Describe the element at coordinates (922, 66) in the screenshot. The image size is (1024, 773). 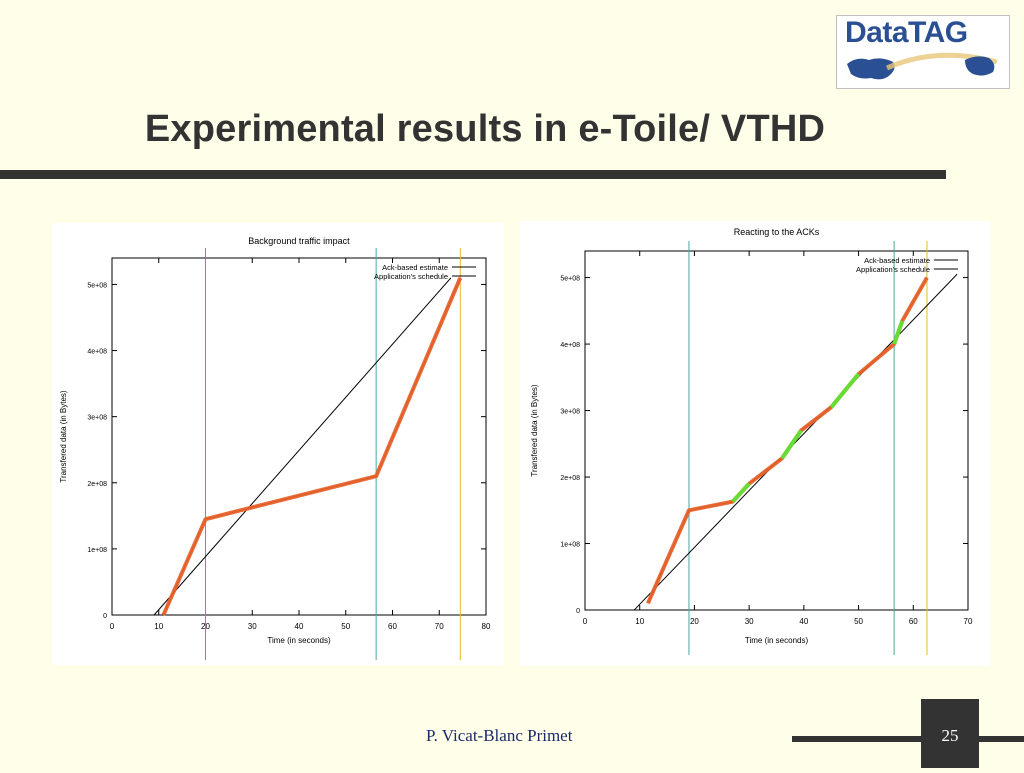
I see `logo-map-icon` at that location.